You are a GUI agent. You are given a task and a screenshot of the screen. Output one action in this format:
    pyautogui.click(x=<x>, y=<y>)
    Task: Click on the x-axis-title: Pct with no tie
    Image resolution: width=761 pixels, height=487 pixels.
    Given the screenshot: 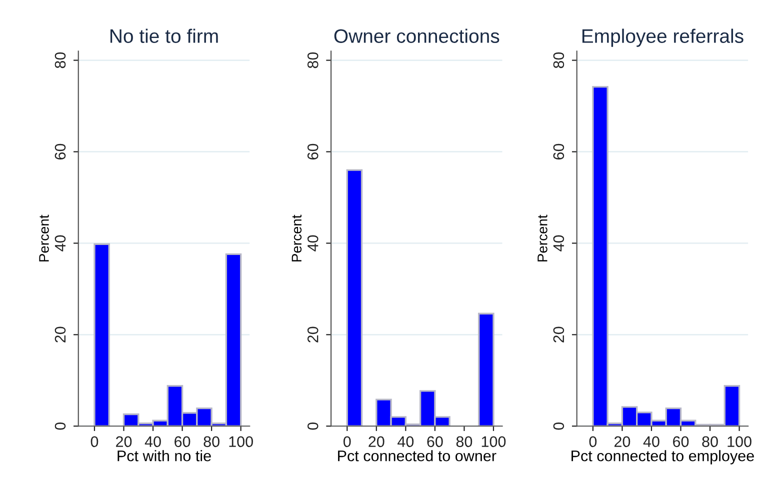 What is the action you would take?
    pyautogui.click(x=164, y=456)
    